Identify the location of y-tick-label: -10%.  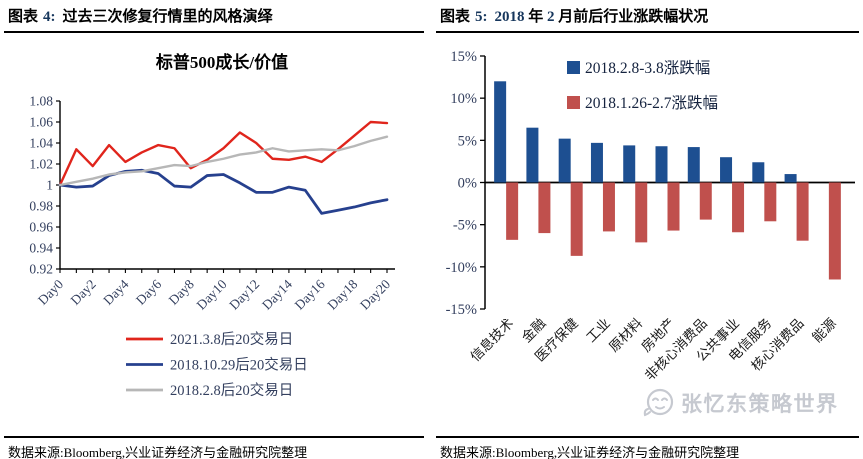
(461, 268).